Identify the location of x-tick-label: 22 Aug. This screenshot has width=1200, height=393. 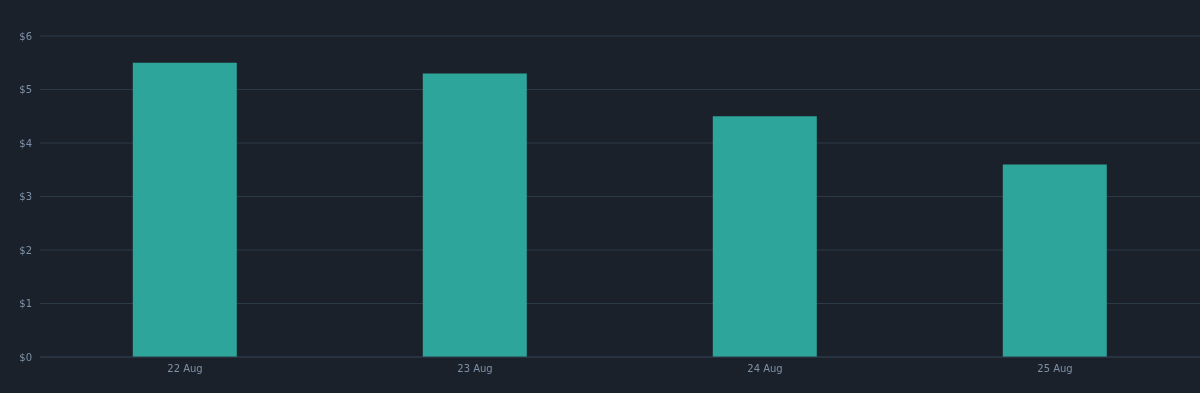
(185, 369).